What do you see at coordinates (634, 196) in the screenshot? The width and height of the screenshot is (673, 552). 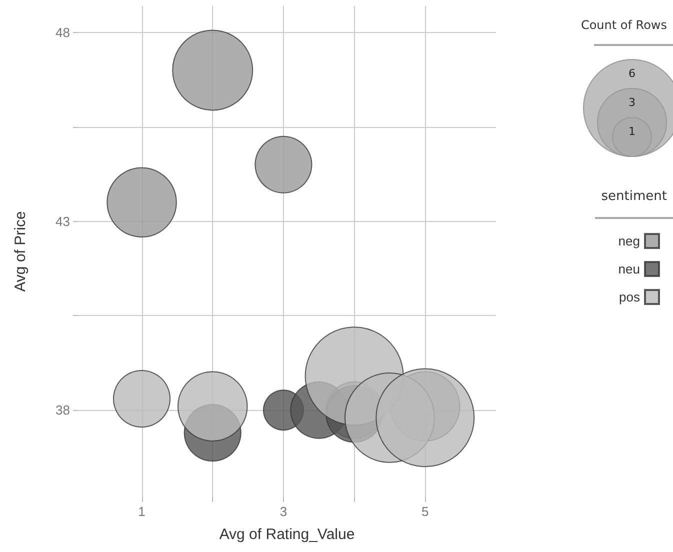 I see `legend-title: sentiment` at bounding box center [634, 196].